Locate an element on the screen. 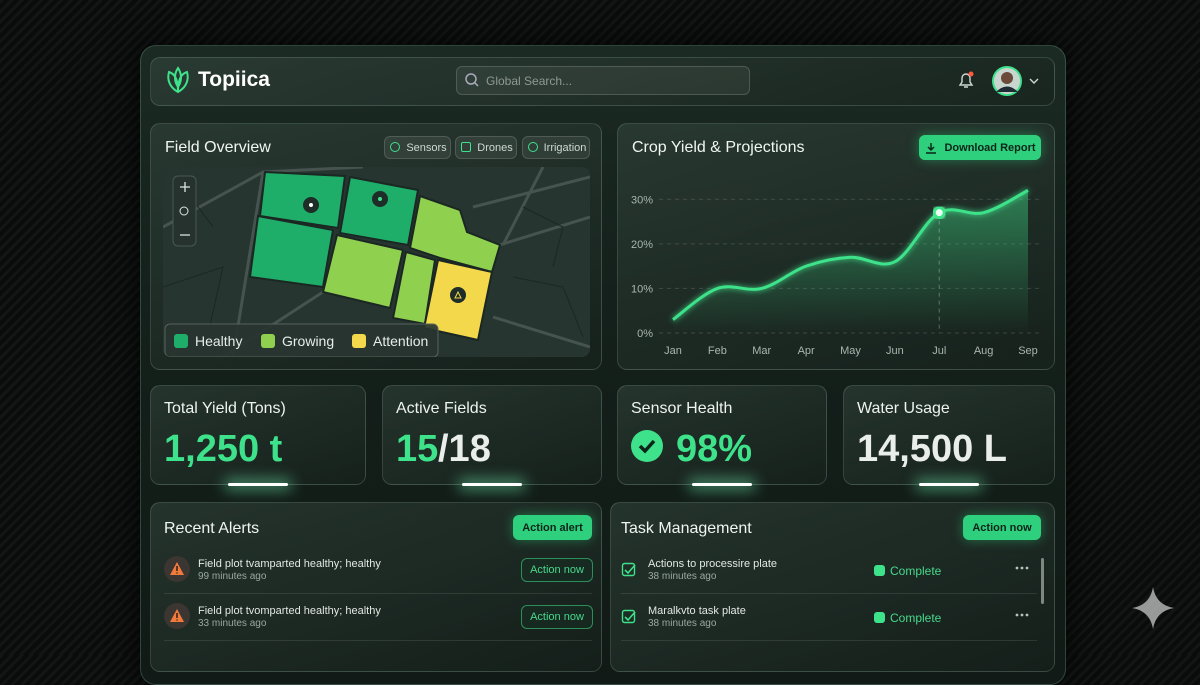 This screenshot has height=685, width=1200. x-tick-label: Apr is located at coordinates (806, 351).